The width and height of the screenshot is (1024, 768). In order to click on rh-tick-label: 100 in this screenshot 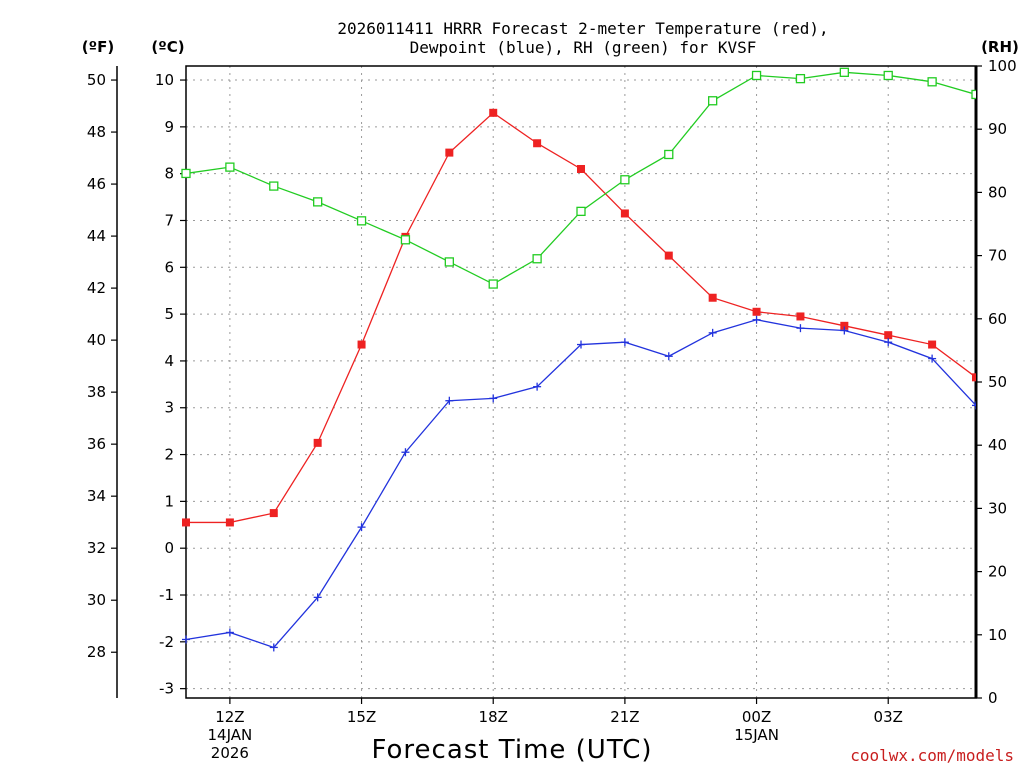, I will do `click(1002, 66)`.